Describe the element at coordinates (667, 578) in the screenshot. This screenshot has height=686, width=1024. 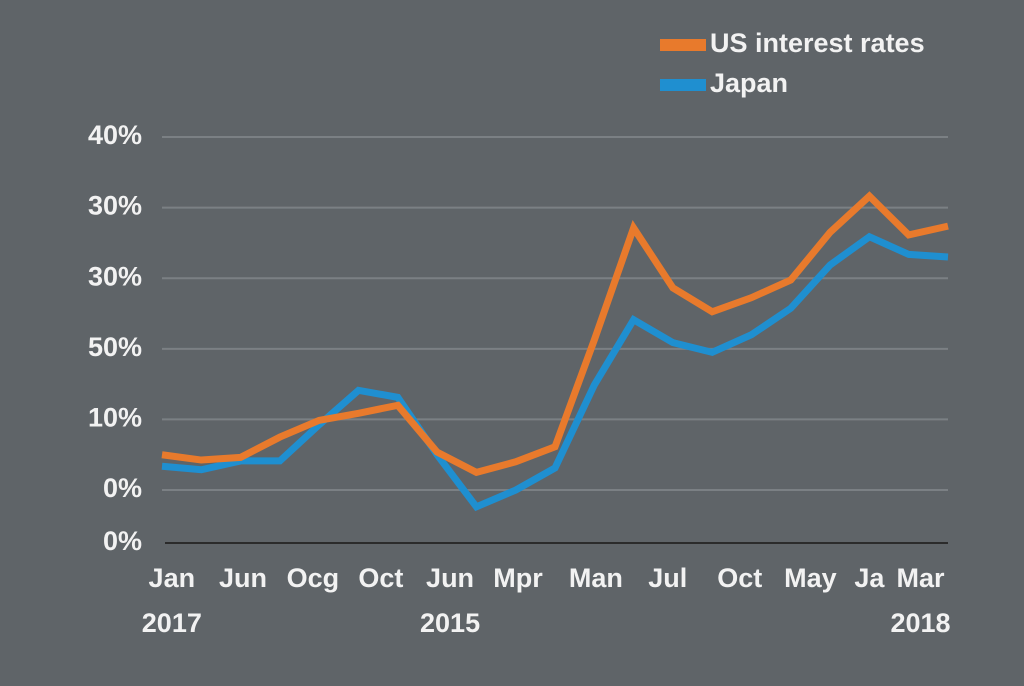
I see `x-tick-label: Jul` at that location.